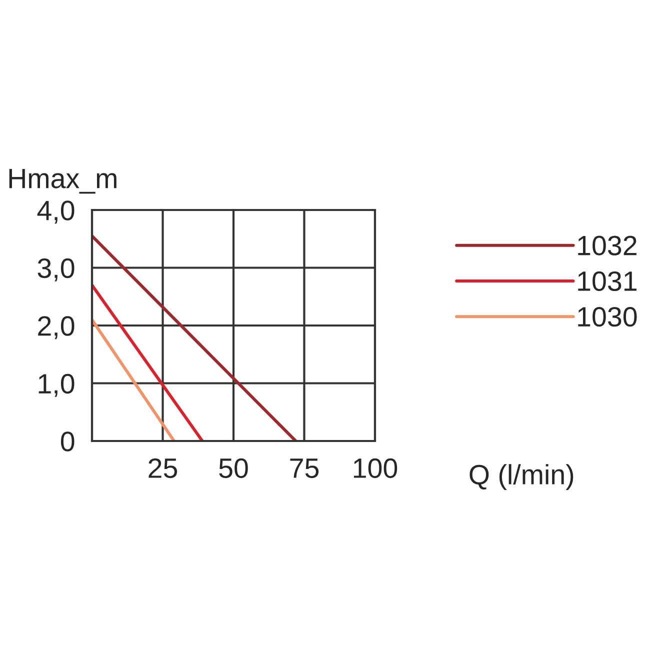  Describe the element at coordinates (376, 468) in the screenshot. I see `x-tick-label: 100` at that location.